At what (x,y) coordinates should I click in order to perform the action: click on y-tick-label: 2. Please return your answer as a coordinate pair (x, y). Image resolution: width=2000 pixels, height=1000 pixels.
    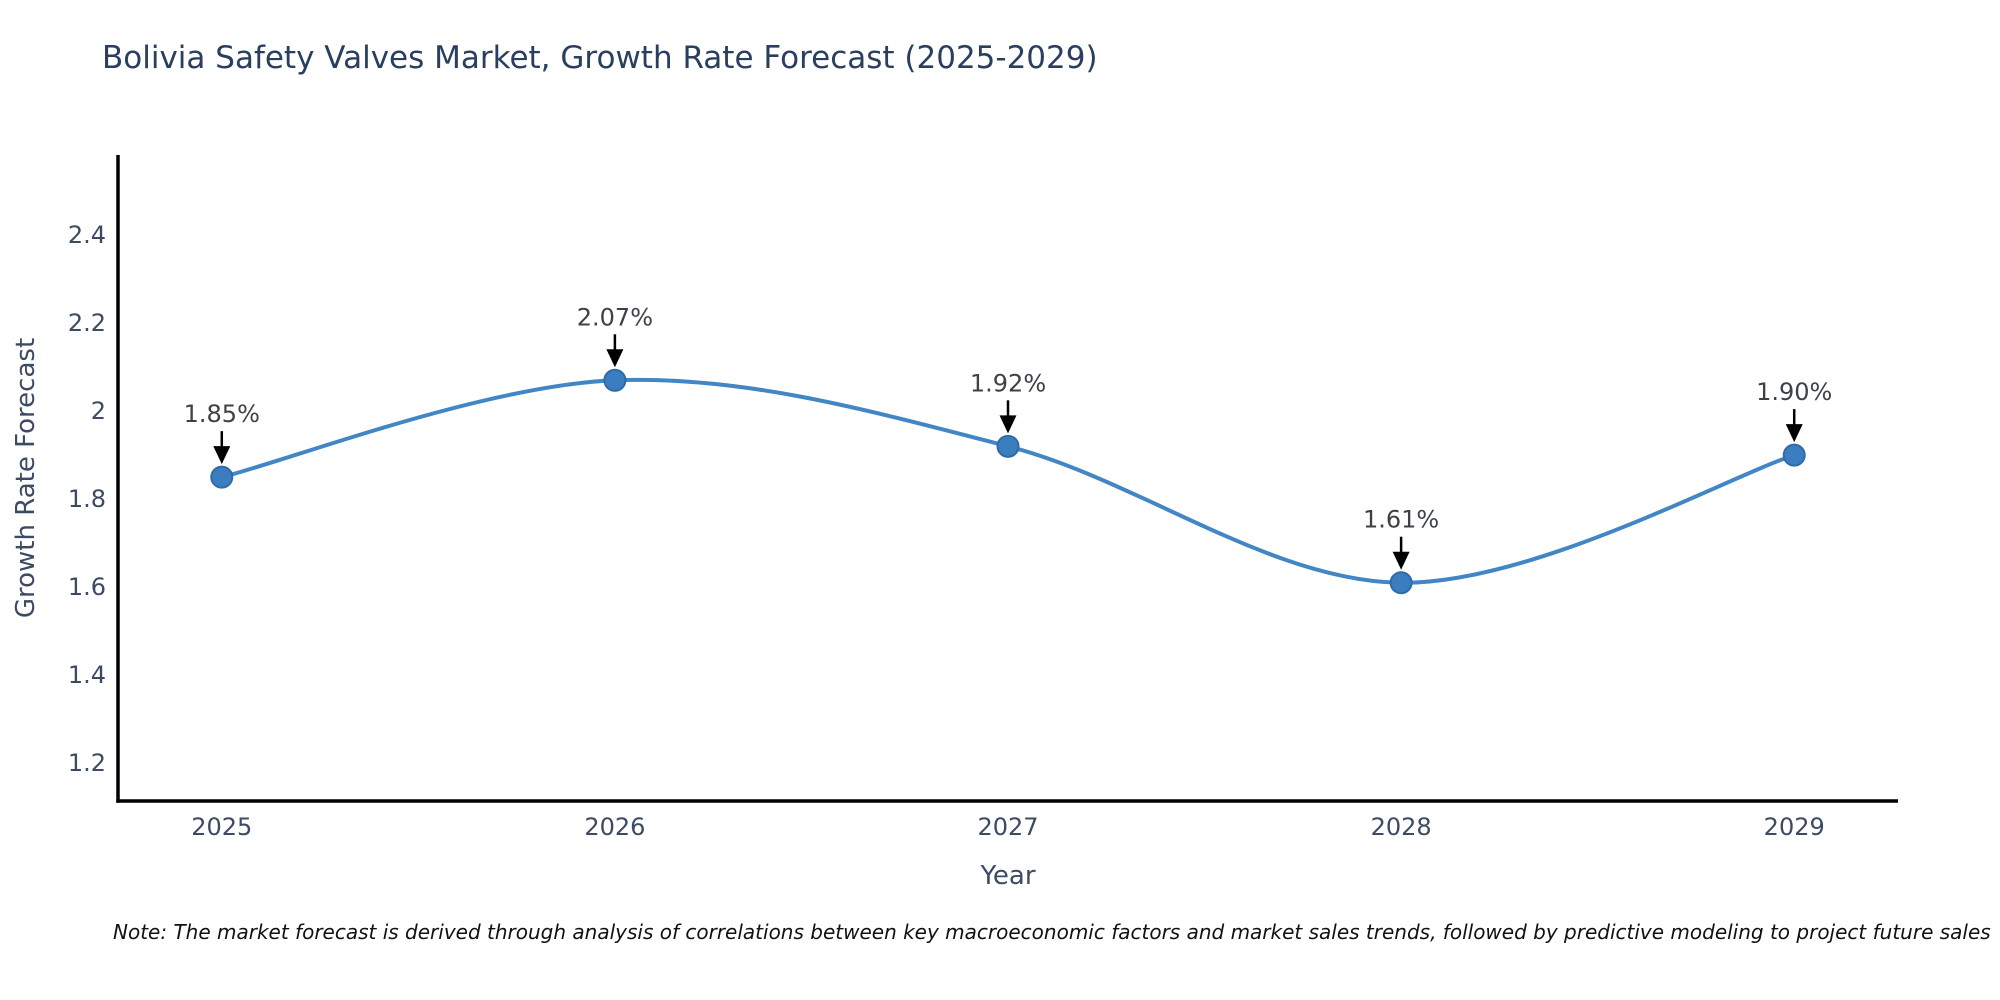
    Looking at the image, I should click on (98, 411).